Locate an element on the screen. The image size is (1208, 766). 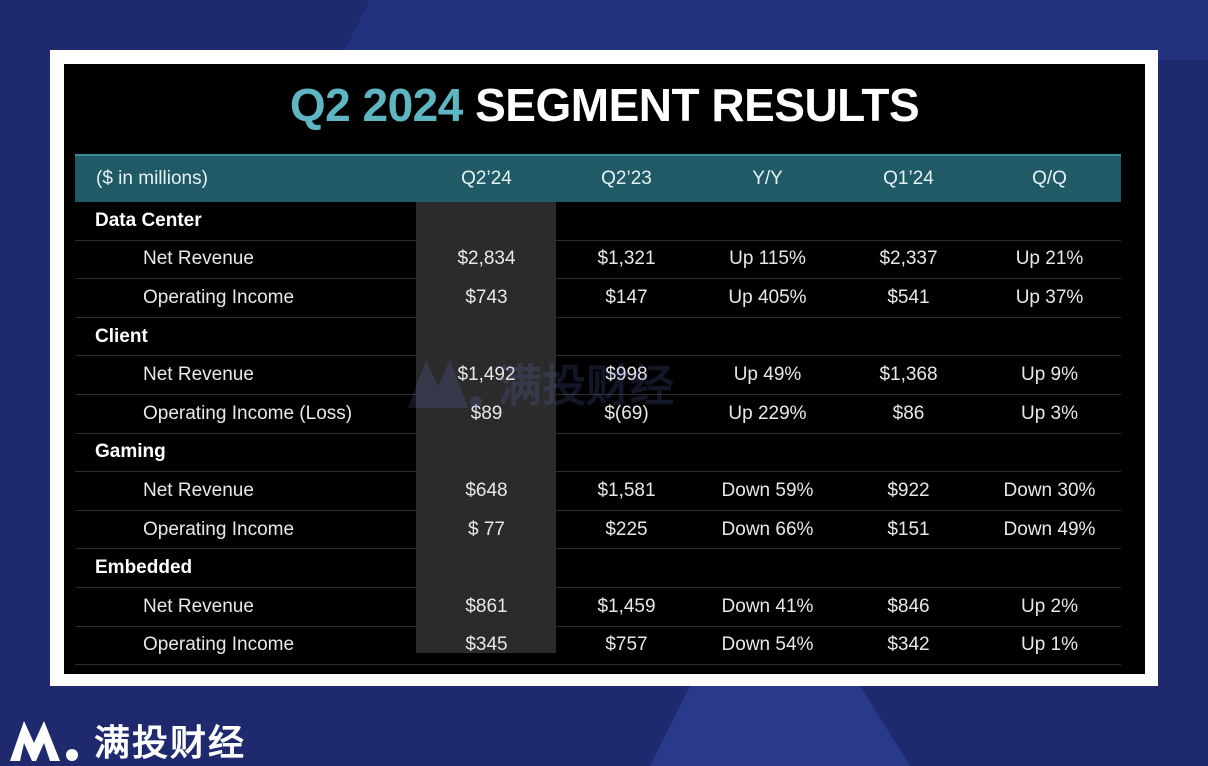
cell-value: $89 is located at coordinates (486, 413).